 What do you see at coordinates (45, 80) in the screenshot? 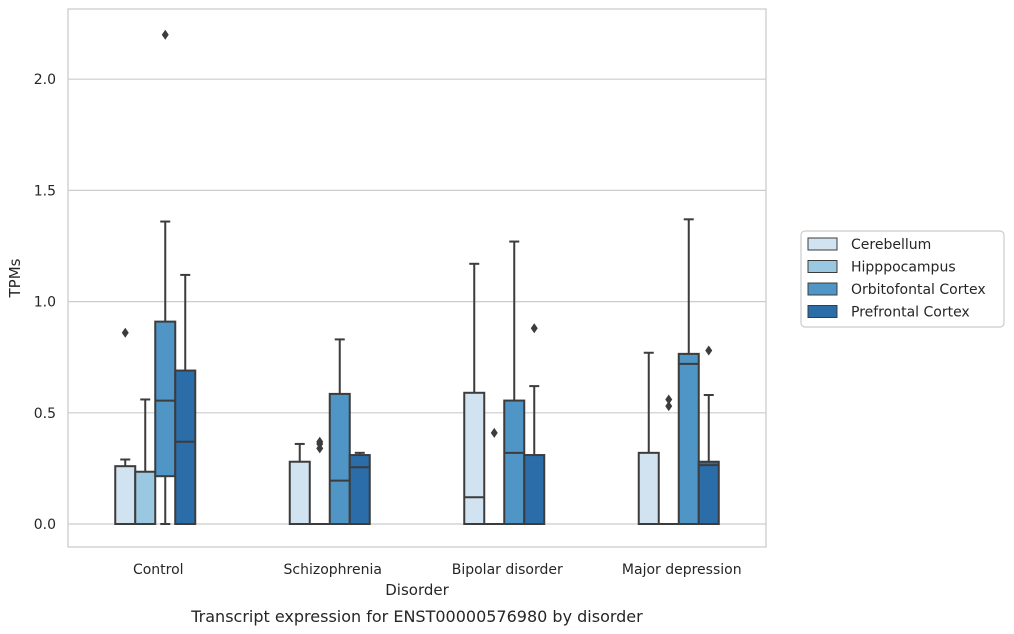
I see `y-tick-label: 2.0` at bounding box center [45, 80].